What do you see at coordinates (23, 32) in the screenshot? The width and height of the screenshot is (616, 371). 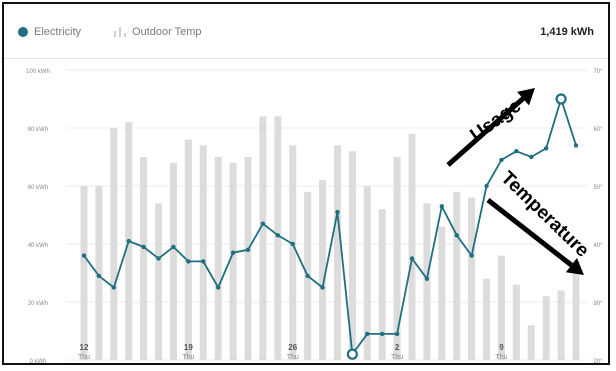 I see `electricity-dot-icon` at bounding box center [23, 32].